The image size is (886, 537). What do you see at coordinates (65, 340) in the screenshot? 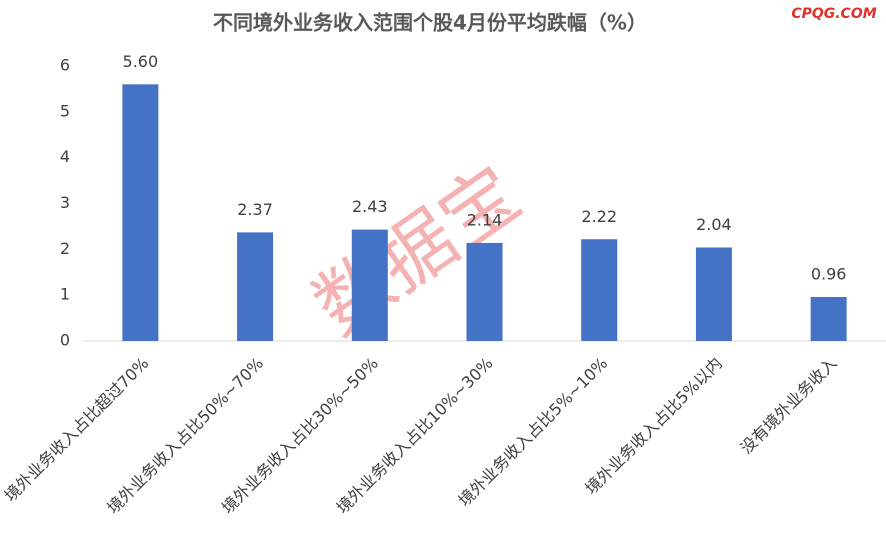
I see `y-tick-label: 0` at bounding box center [65, 340].